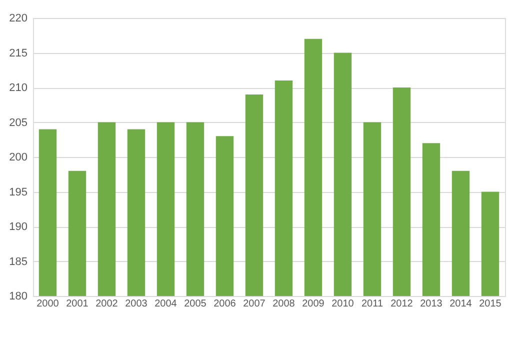 The width and height of the screenshot is (532, 337). I want to click on x-tick-label: 2001, so click(77, 304).